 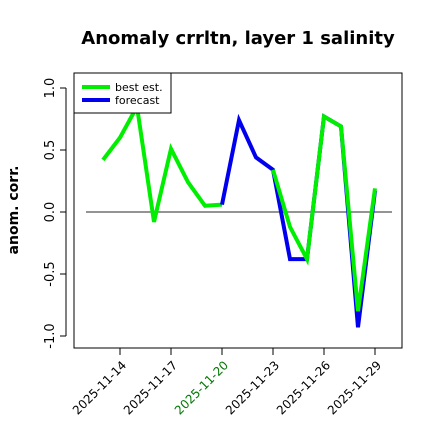 I want to click on y-tick-label: 1.0, so click(x=50, y=88).